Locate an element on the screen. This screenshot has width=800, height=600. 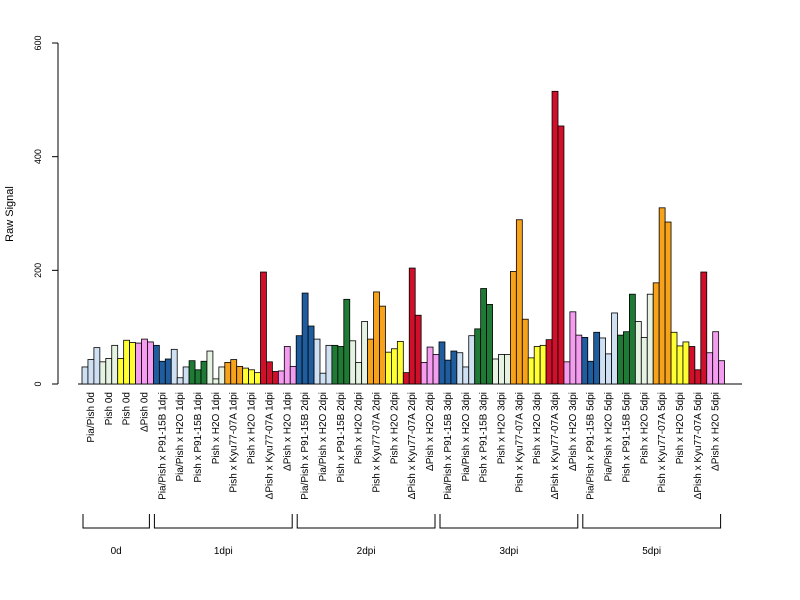
group-label: 2dpi is located at coordinates (366, 551).